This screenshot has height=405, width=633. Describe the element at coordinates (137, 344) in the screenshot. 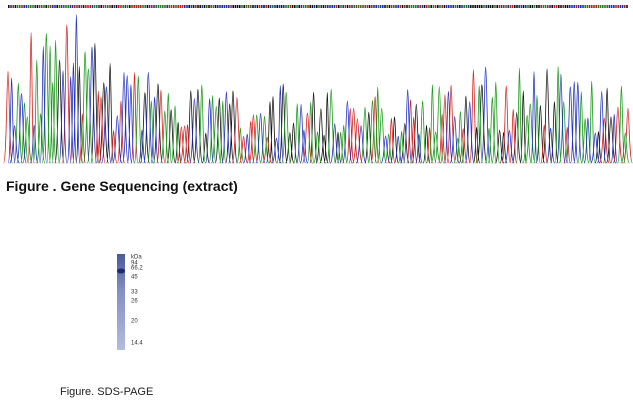

I see `marker-label: 14.4` at that location.